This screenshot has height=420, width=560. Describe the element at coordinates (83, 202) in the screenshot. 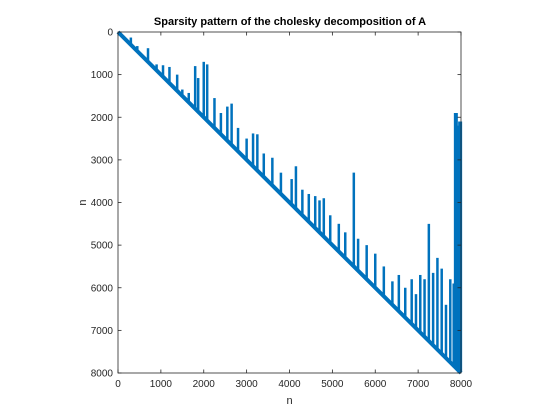

I see `y-axis-label: n` at that location.